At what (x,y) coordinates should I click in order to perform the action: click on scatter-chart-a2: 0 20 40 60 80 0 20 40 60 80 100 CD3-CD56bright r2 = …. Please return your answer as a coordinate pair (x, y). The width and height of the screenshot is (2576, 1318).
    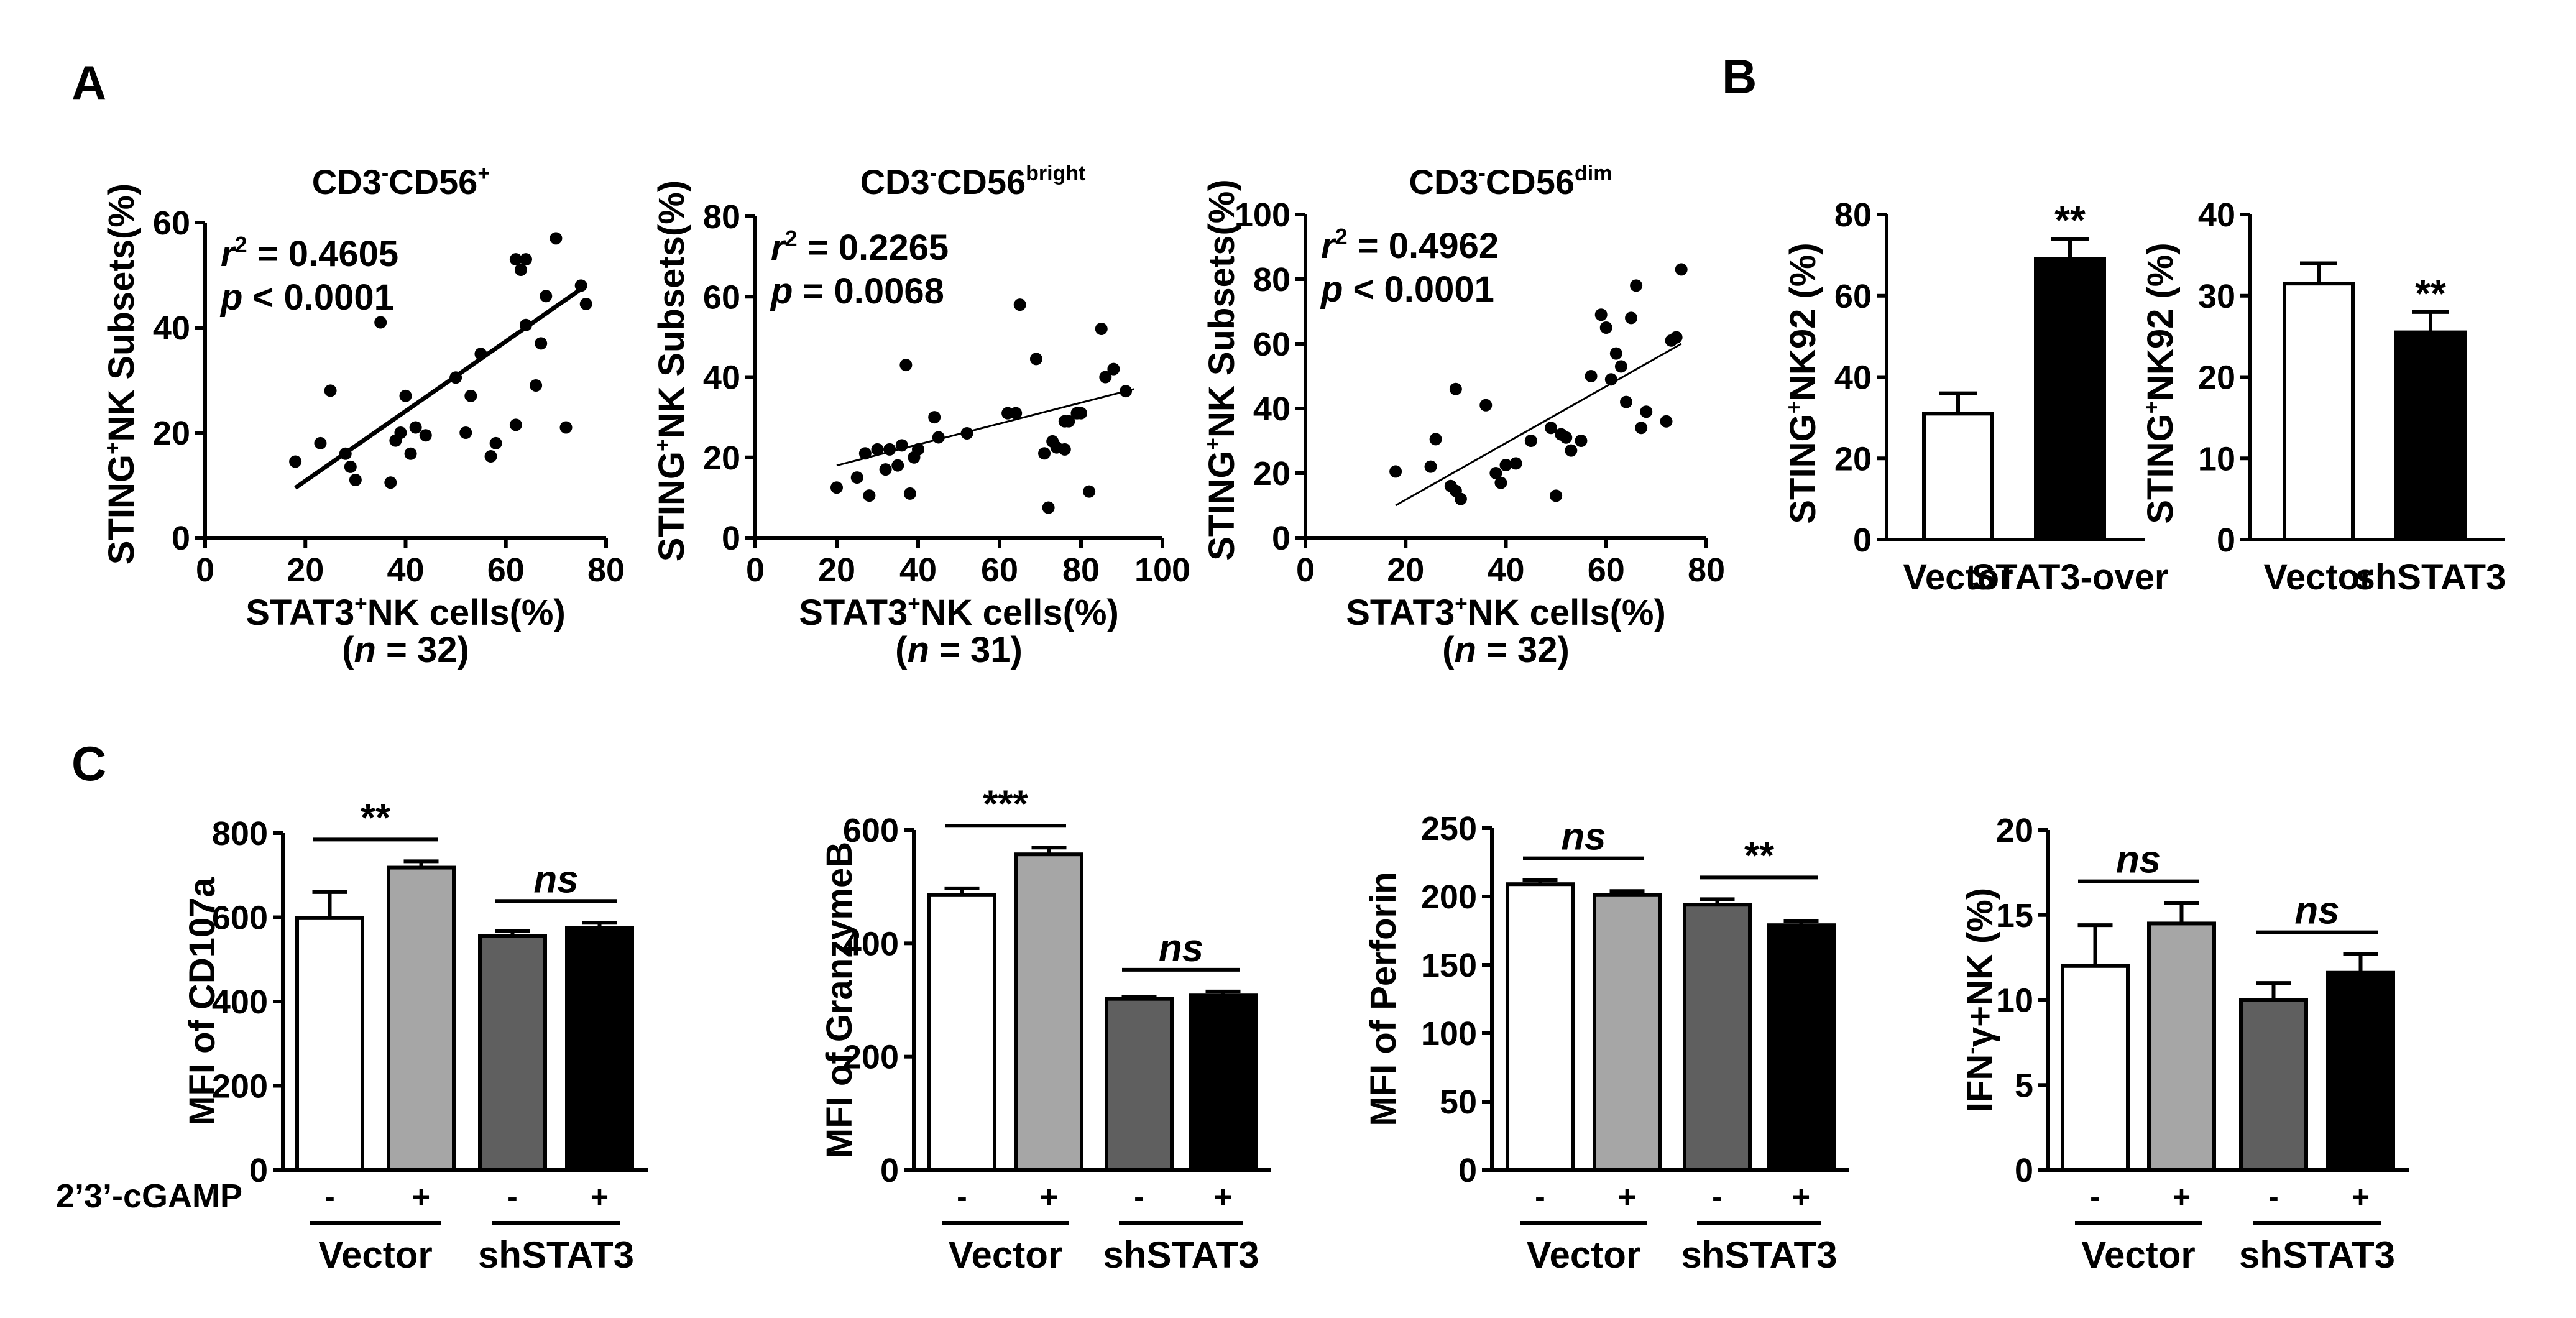
    Looking at the image, I should click on (920, 416).